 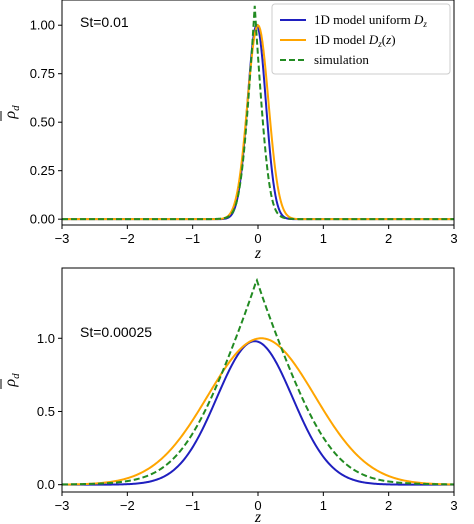 What do you see at coordinates (42, 122) in the screenshot?
I see `top-ytick-label-2: 0.50` at bounding box center [42, 122].